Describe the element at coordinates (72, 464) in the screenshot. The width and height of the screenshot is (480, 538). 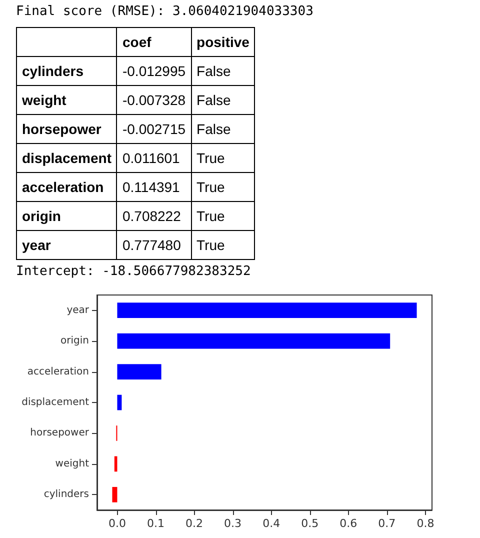
I see `y-tick-label: weight` at that location.